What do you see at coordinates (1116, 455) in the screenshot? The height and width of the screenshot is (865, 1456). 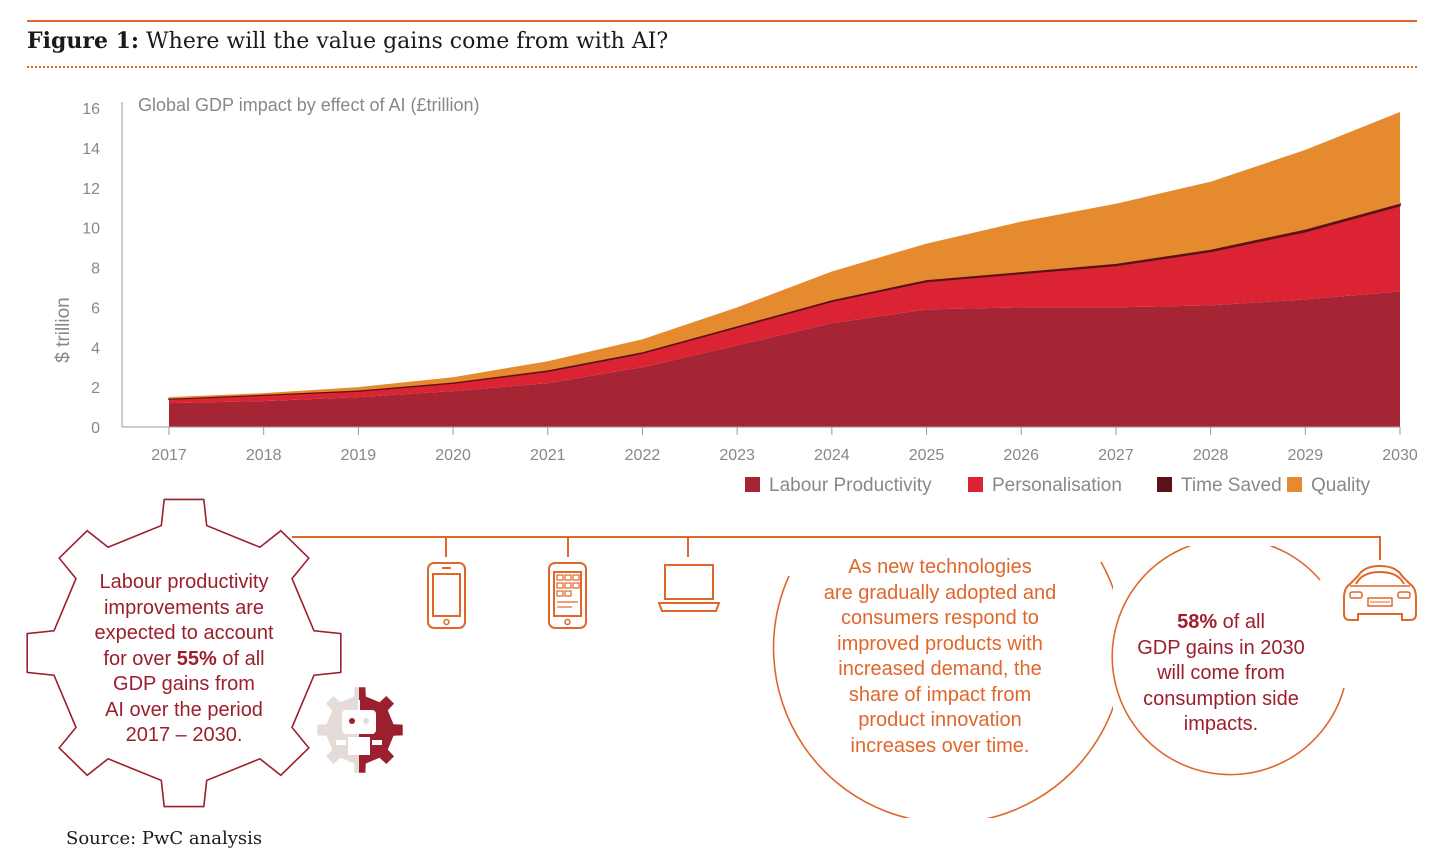 I see `x-tick-label: 2027` at bounding box center [1116, 455].